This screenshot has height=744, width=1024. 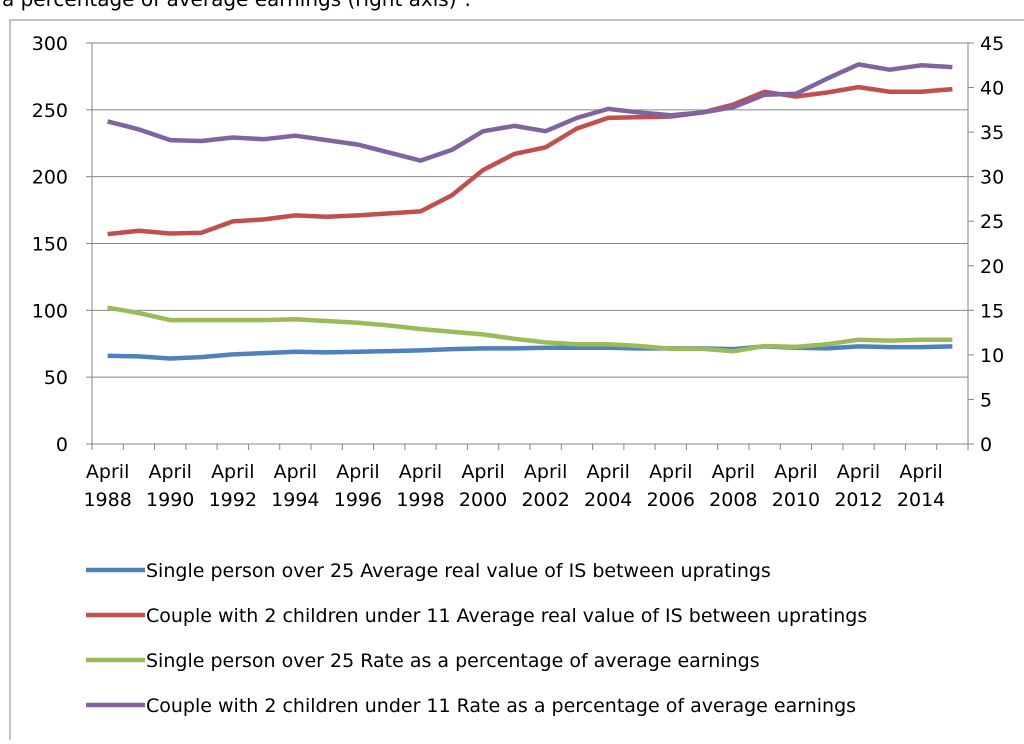 I want to click on x-tick-label: April 1996, so click(x=358, y=486).